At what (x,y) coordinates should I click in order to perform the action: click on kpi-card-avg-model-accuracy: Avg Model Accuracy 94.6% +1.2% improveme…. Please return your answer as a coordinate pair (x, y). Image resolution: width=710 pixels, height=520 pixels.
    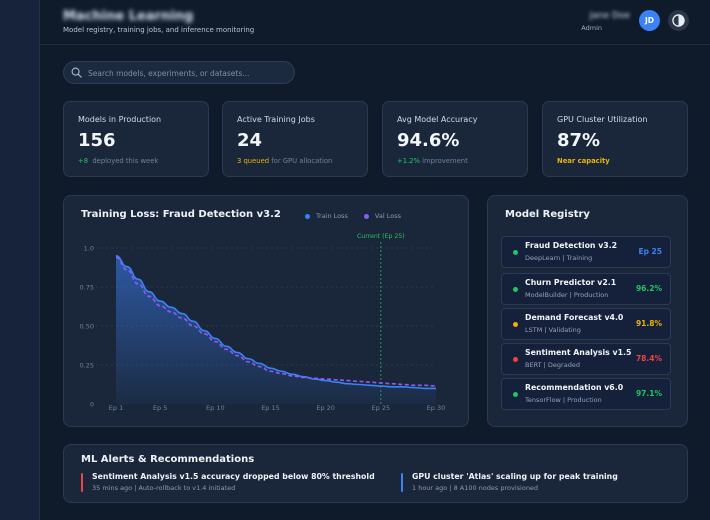
    Looking at the image, I should click on (455, 139).